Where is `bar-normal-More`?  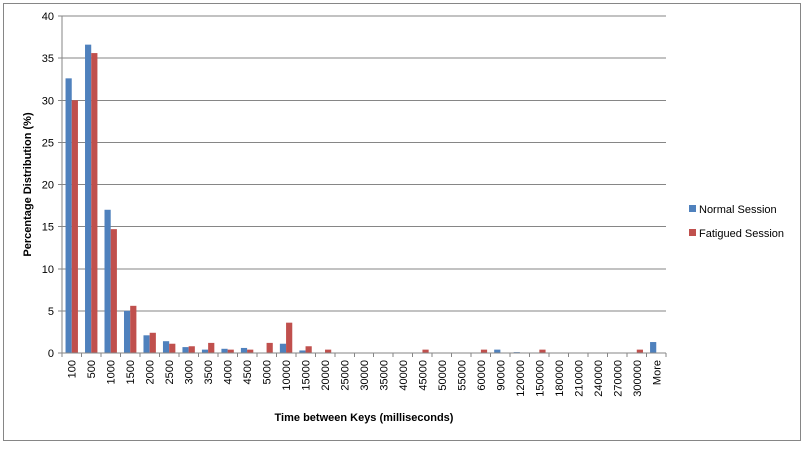 bar-normal-More is located at coordinates (653, 347).